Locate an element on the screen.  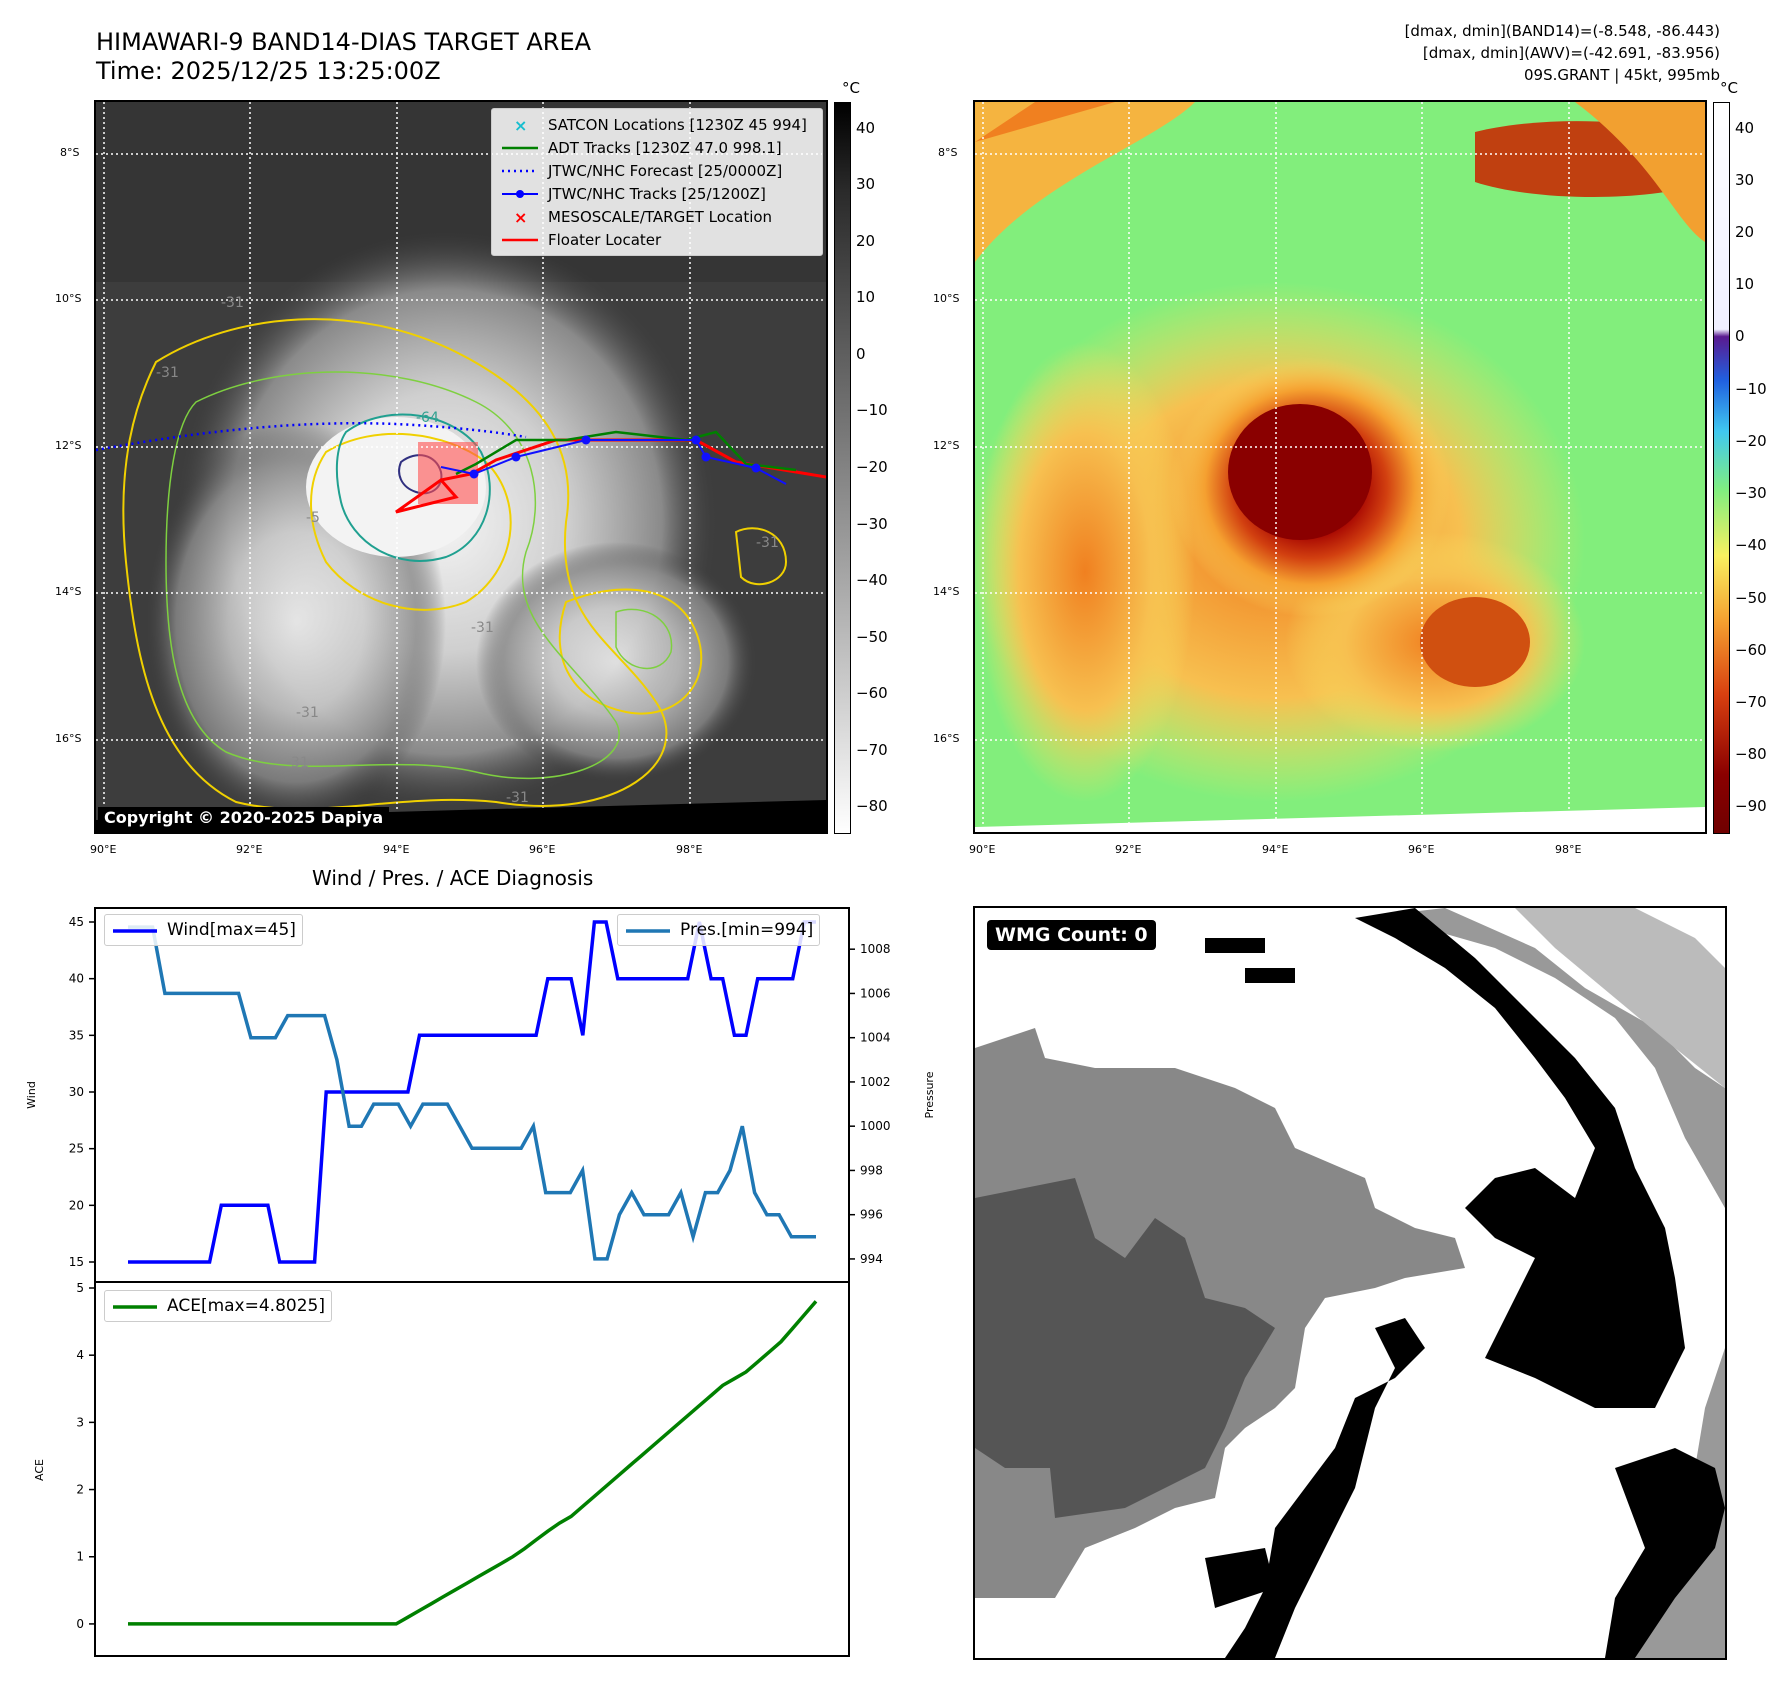
colorbar-left-tick: 30 is located at coordinates (866, 184).